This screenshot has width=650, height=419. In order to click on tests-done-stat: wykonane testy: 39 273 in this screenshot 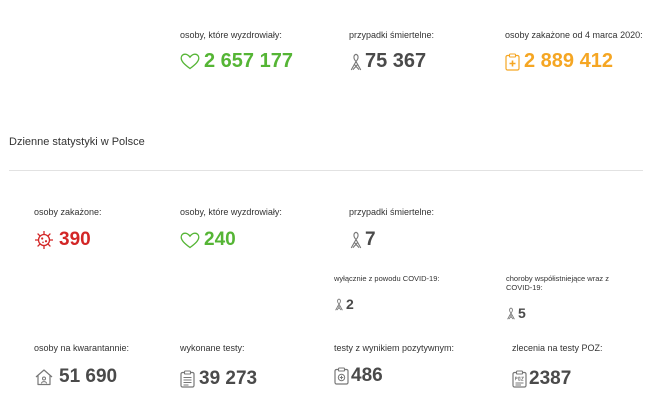, I will do `click(250, 366)`.